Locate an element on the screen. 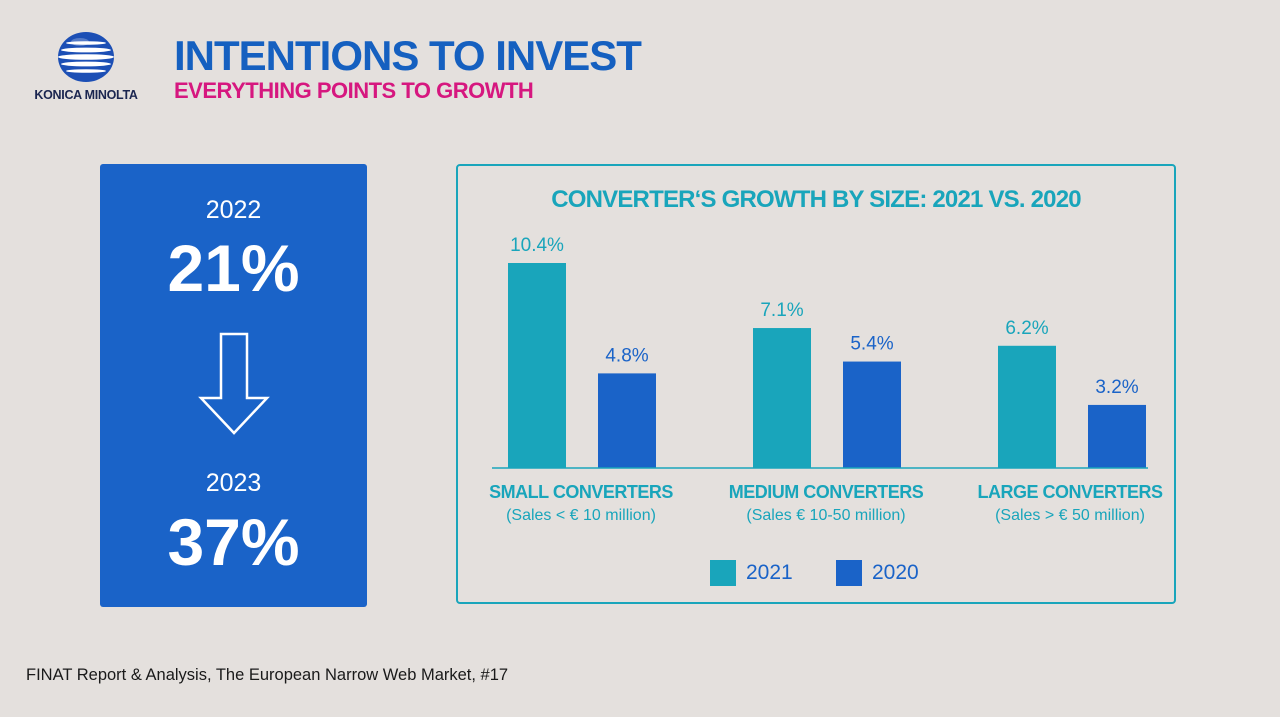 This screenshot has height=717, width=1280. data-label-2020-medium: 5.4% is located at coordinates (871, 344).